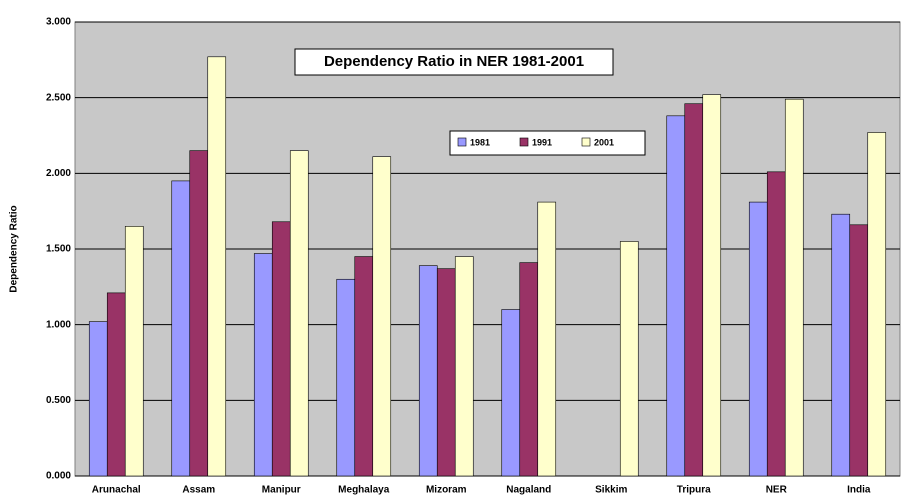  I want to click on x-tick-label: NER, so click(777, 490).